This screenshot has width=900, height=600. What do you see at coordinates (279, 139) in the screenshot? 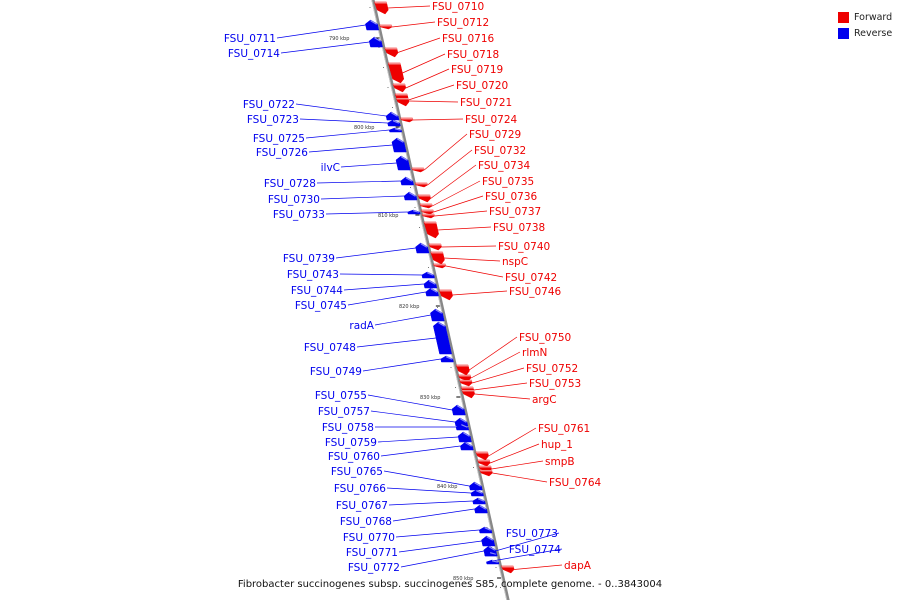
I see `gene-label: FSU_0725` at bounding box center [279, 139].